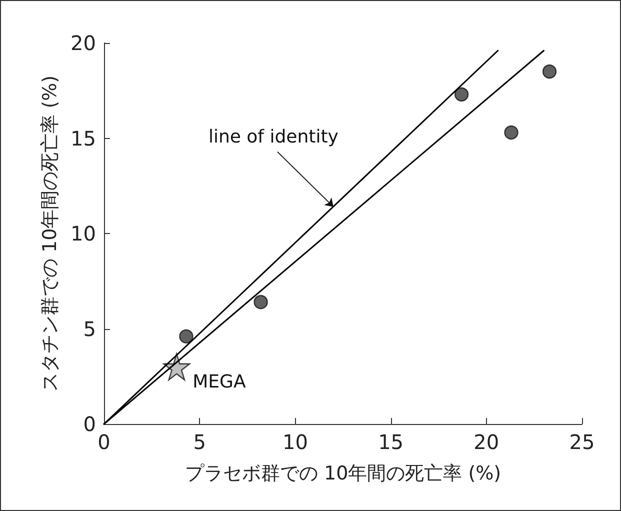  What do you see at coordinates (343, 473) in the screenshot?
I see `x-axis-title: プラセボ群での 10年間の死亡率 (%)` at bounding box center [343, 473].